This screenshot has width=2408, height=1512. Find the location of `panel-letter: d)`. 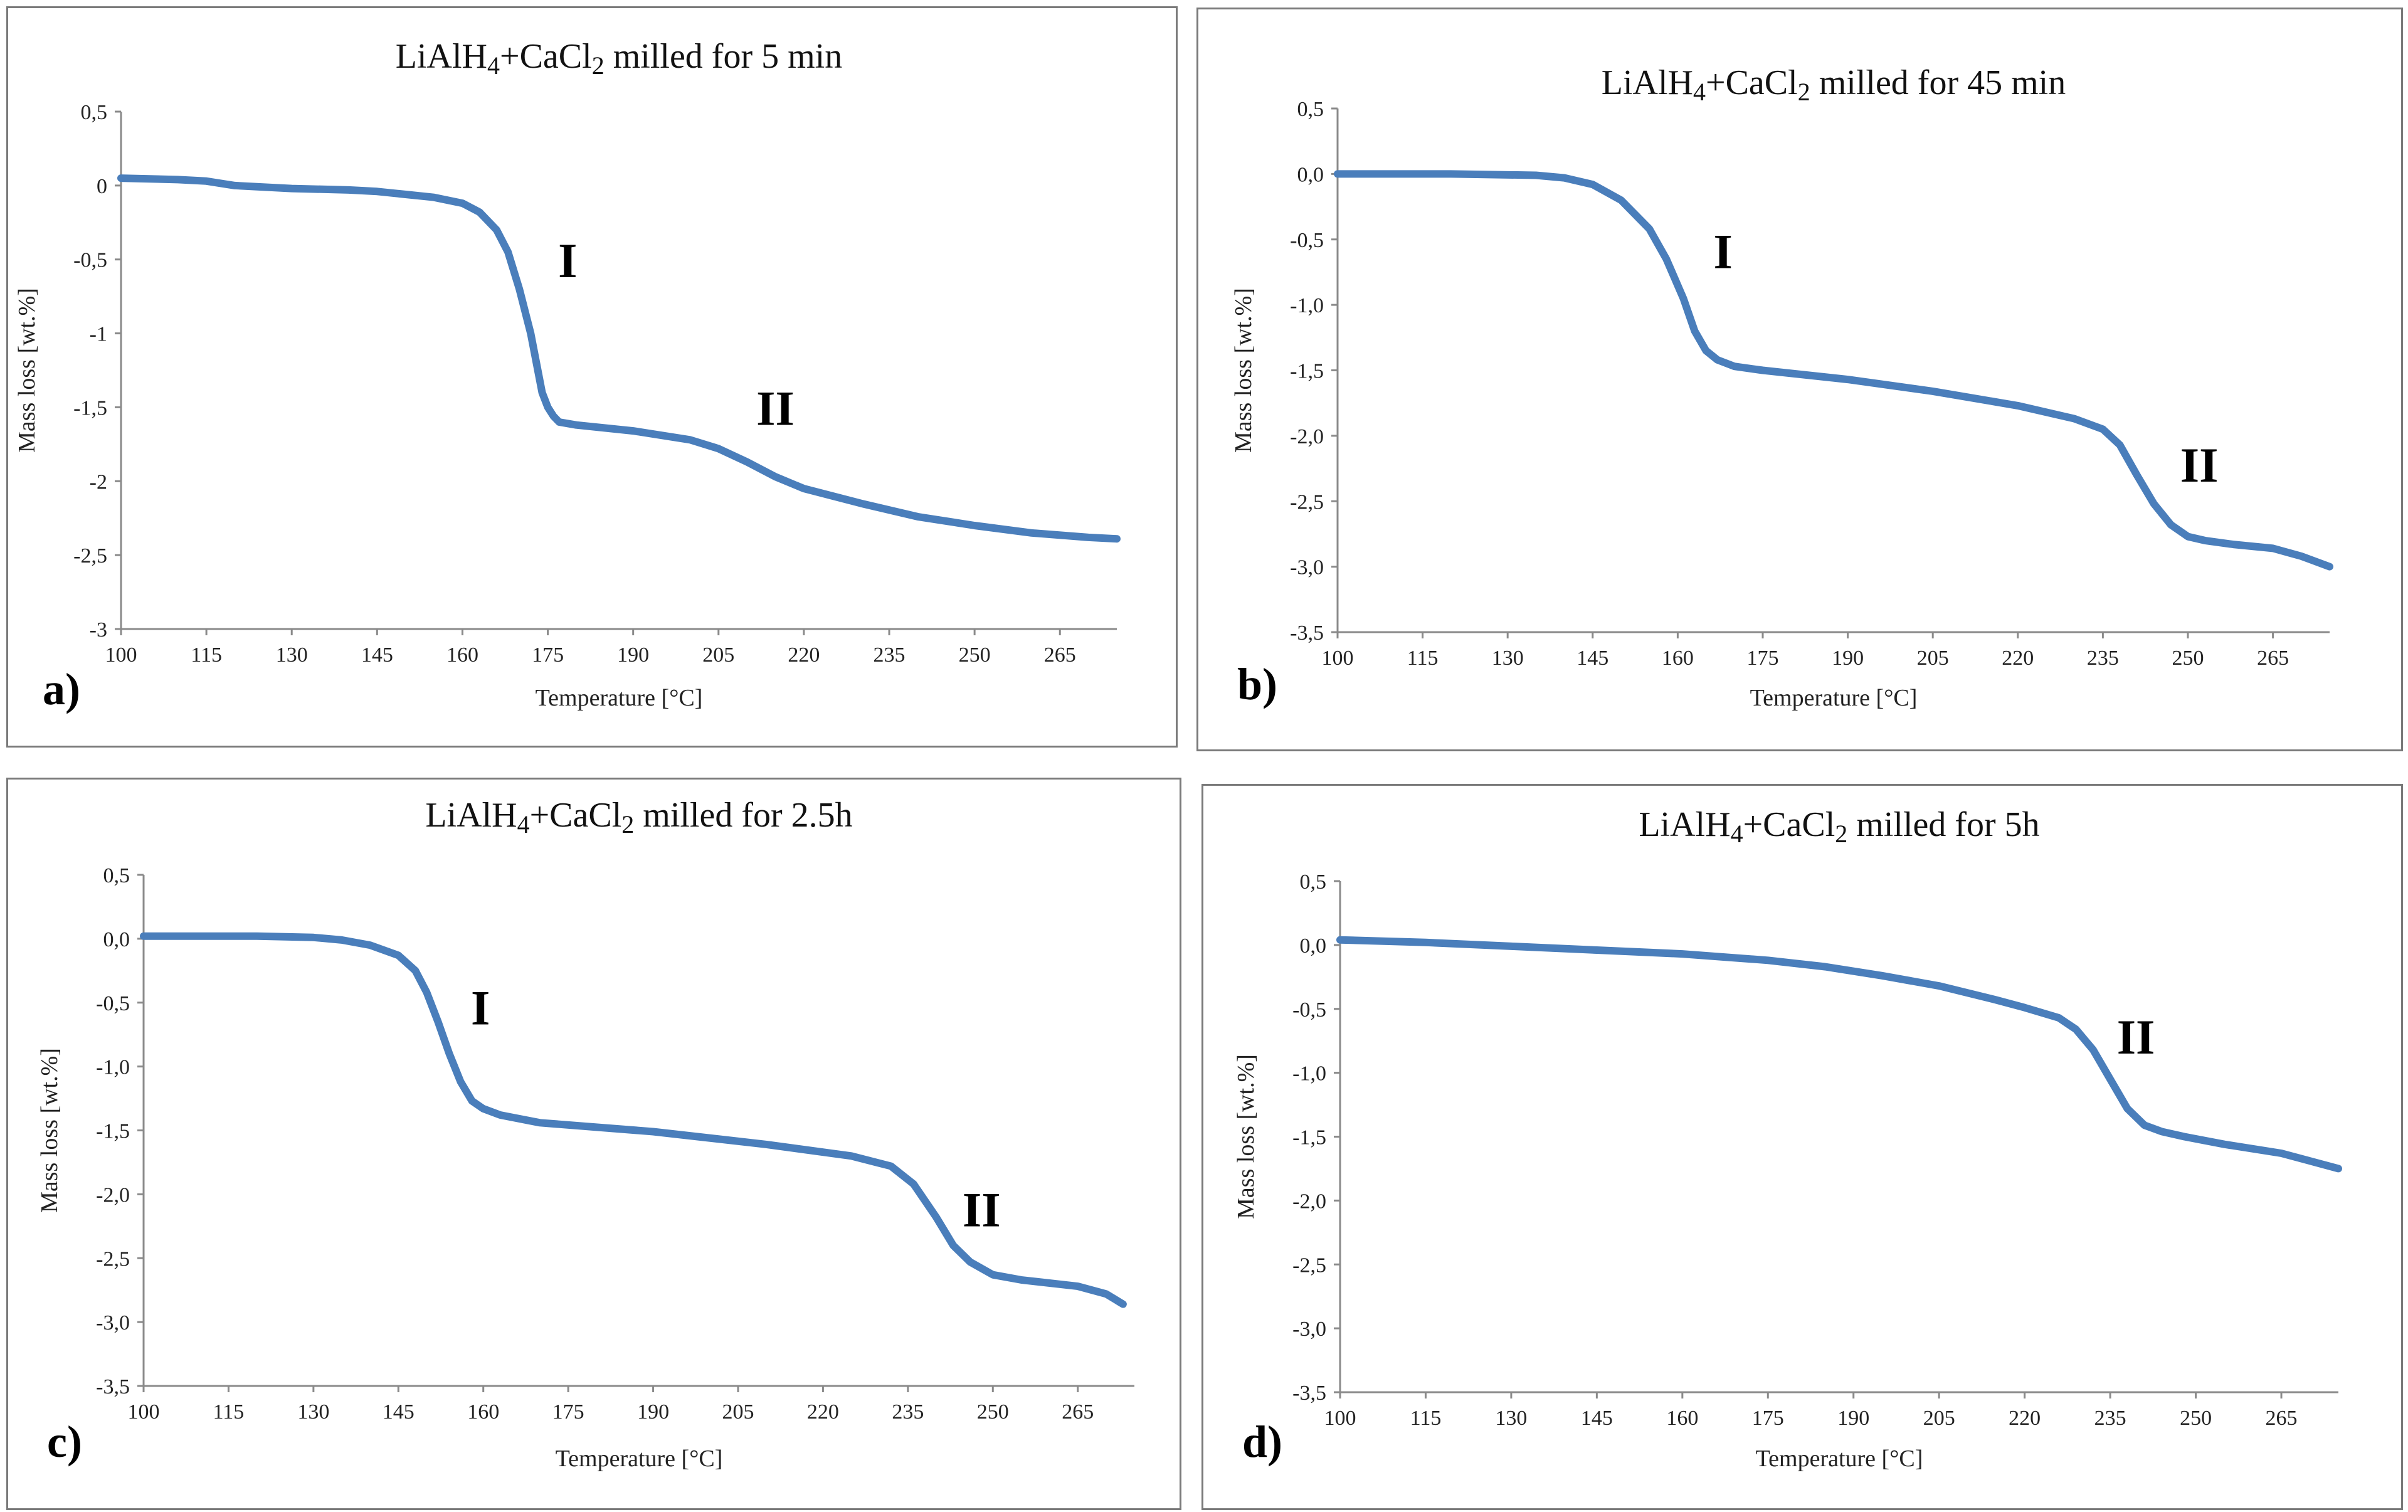

panel-letter: d) is located at coordinates (1262, 1442).